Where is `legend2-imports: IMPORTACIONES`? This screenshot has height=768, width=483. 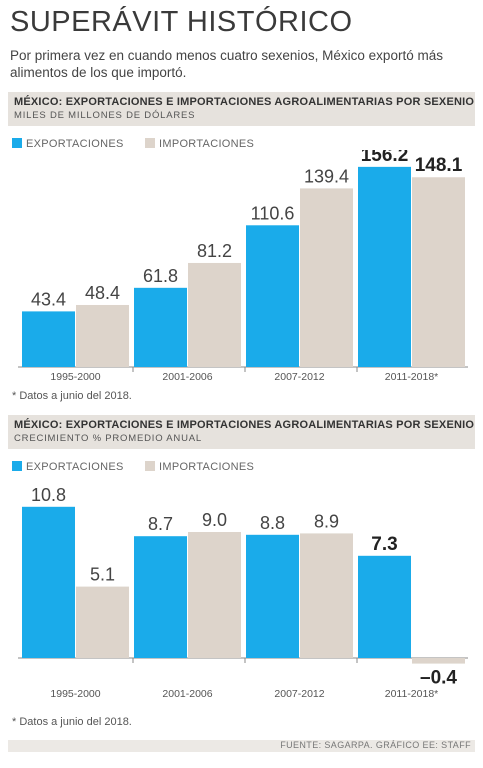
legend2-imports: IMPORTACIONES is located at coordinates (199, 467).